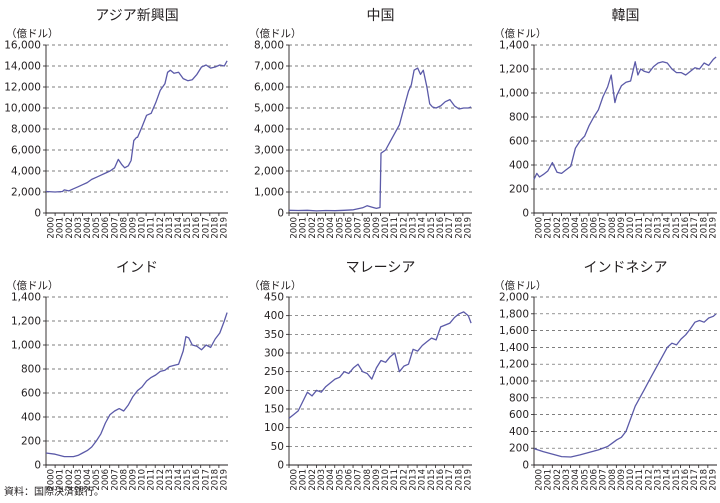 The height and width of the screenshot is (503, 720). Describe the element at coordinates (277, 447) in the screenshot. I see `y-tick-label: 50` at that location.